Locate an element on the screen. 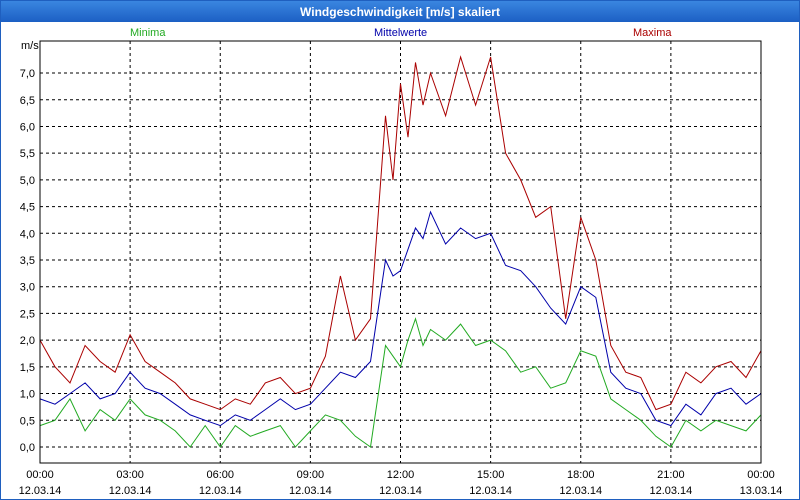 The image size is (800, 500). x-tick-time: 12:00 is located at coordinates (401, 475).